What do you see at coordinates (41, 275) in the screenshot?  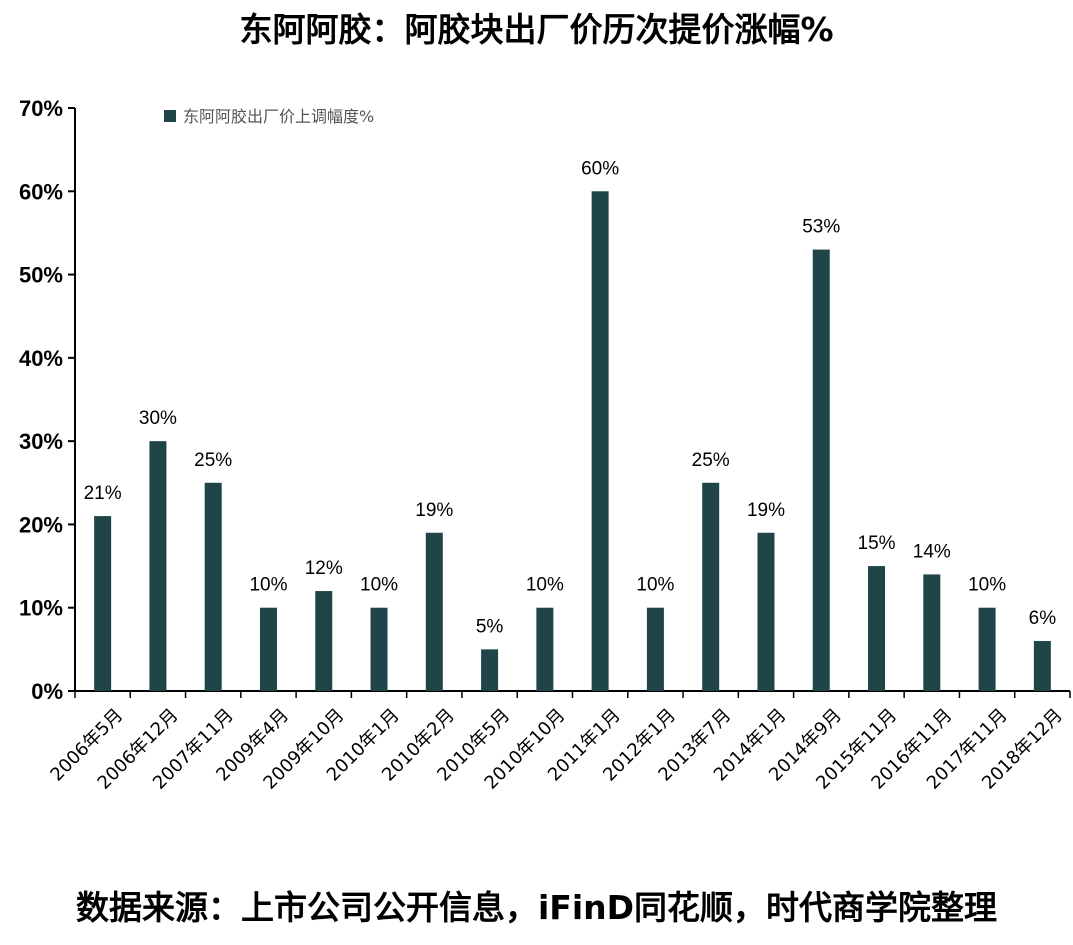 I see `y-tick-label: 50%` at bounding box center [41, 275].